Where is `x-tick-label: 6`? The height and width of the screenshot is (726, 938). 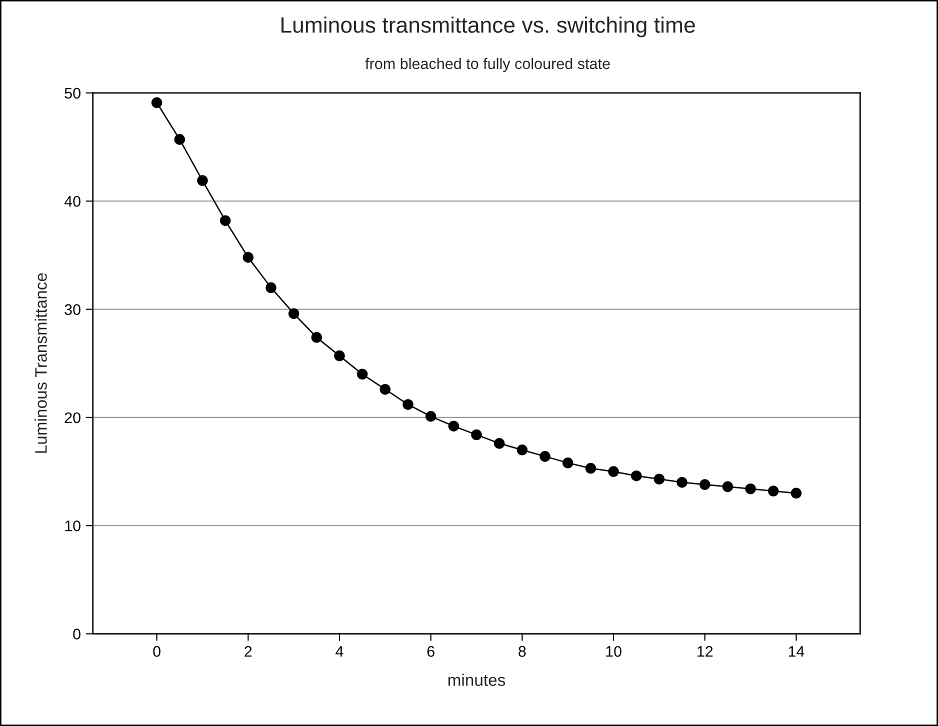
x-tick-label: 6 is located at coordinates (430, 651).